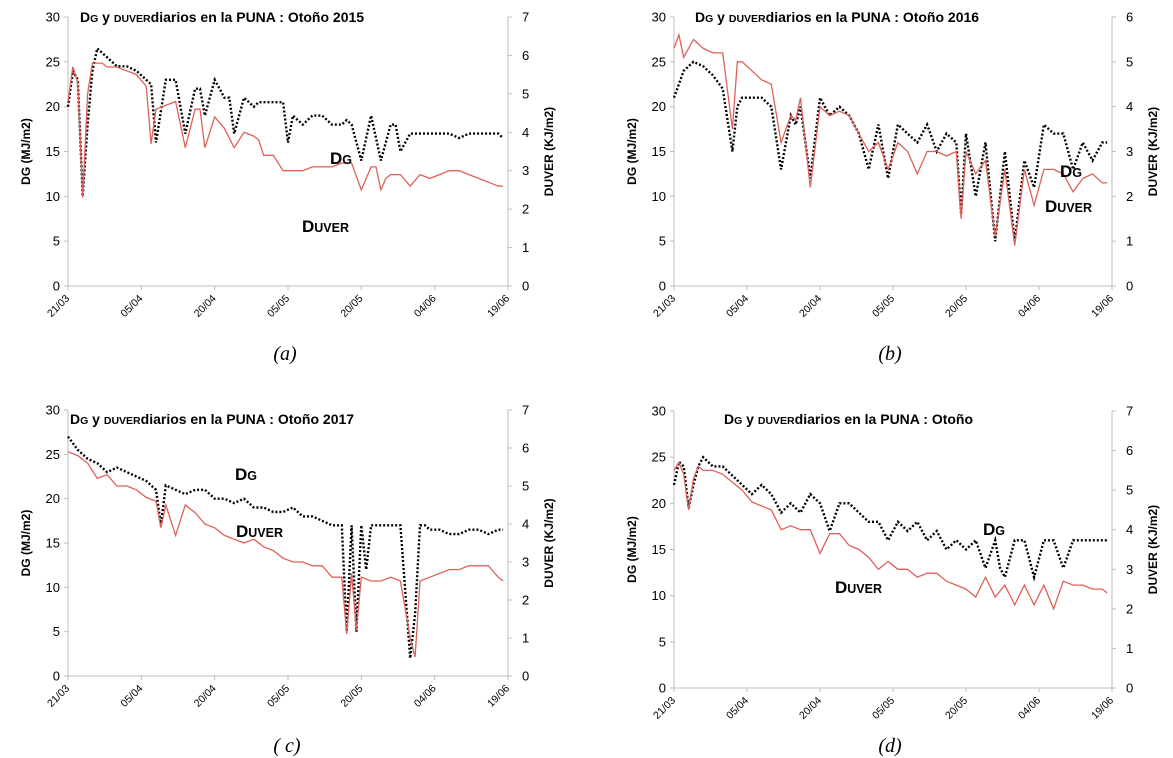 The height and width of the screenshot is (758, 1173). I want to click on title-part: diarios en la PUNA : Otoño 2016, so click(873, 17).